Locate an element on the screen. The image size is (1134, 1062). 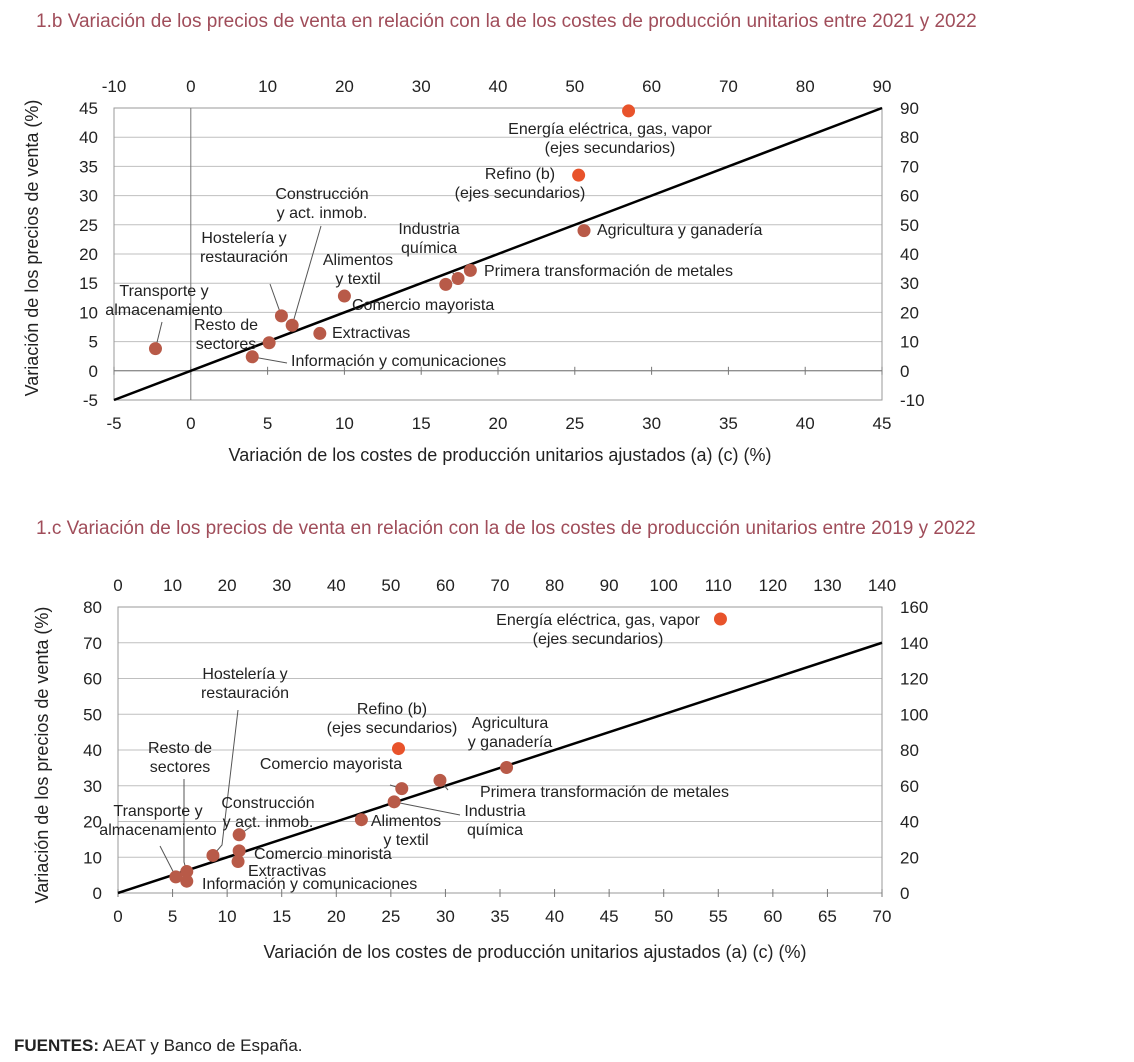
point-label: Construcción y act. inmob. is located at coordinates (321, 204).